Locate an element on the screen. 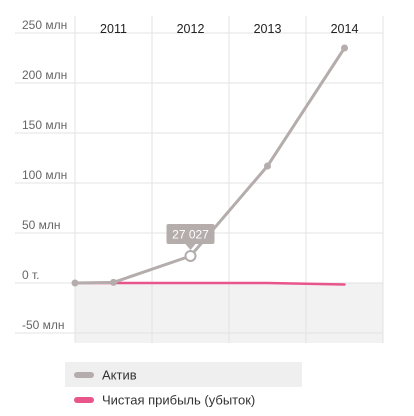 The image size is (414, 416). tooltip-label: 27 027 is located at coordinates (190, 234).